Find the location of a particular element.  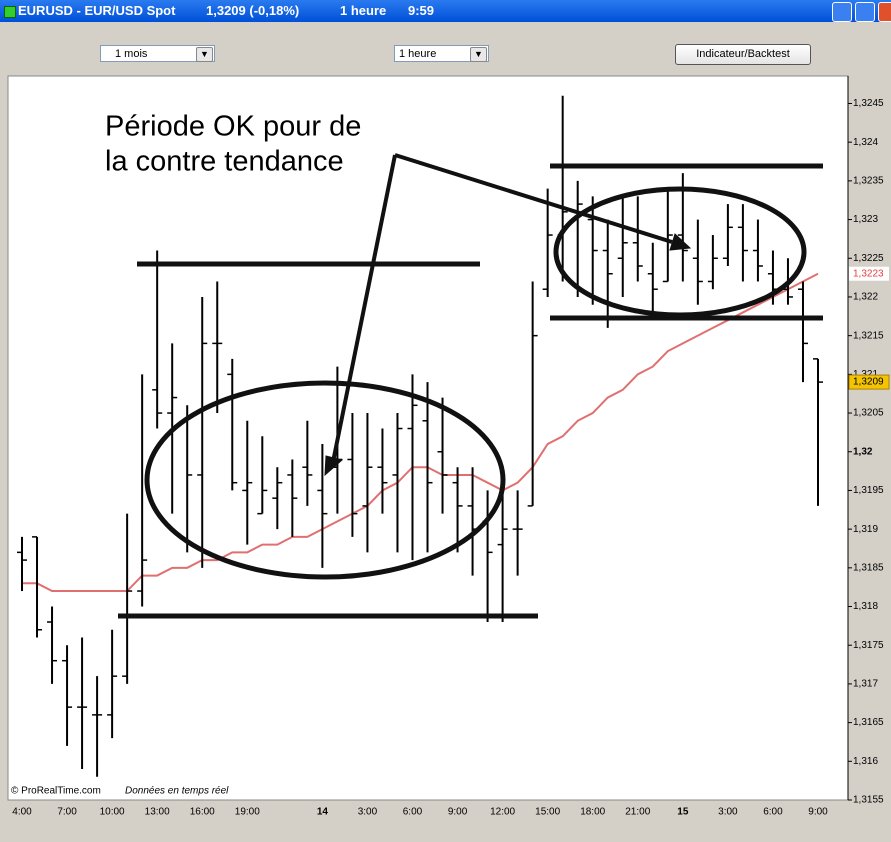

x-tick-label: 12:00 is located at coordinates (502, 812).